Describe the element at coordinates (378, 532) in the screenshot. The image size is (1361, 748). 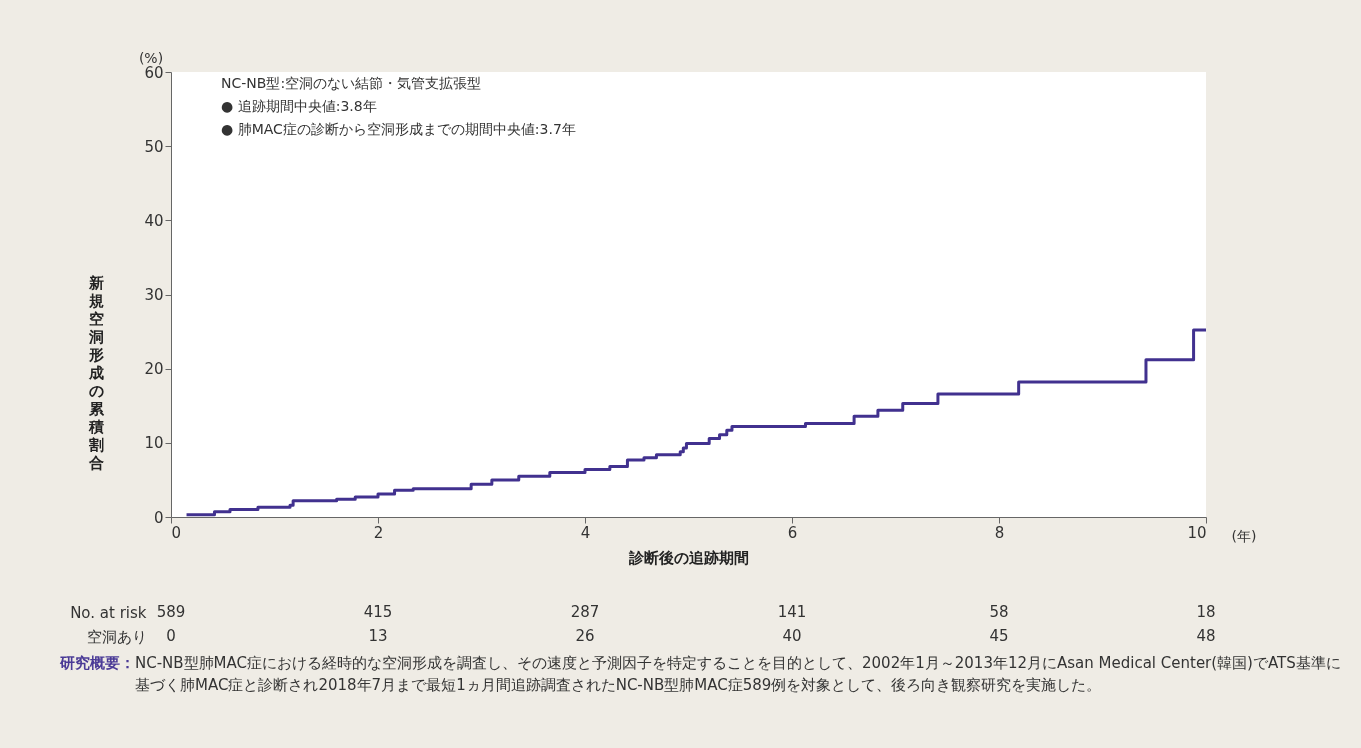
I see `x-tick-label: 2` at that location.